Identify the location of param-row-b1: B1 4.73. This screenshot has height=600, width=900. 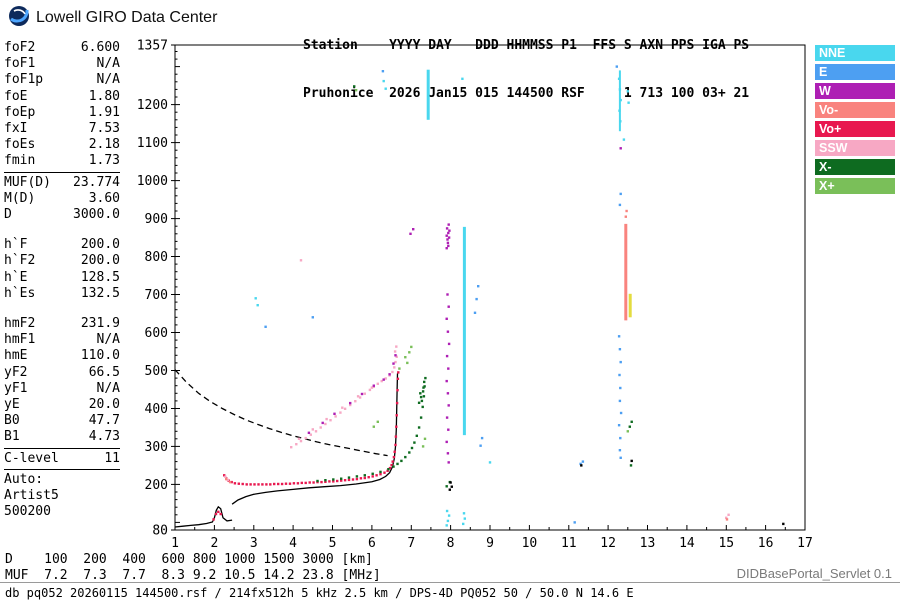
(62, 437).